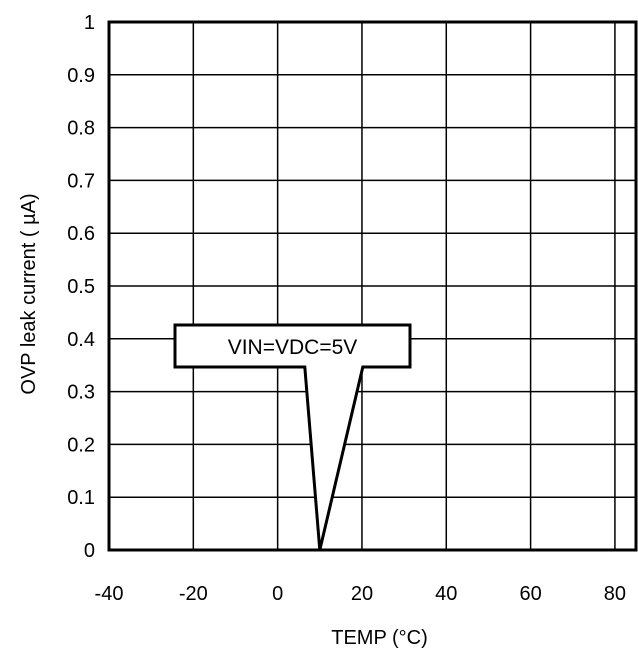 The image size is (638, 653). What do you see at coordinates (293, 347) in the screenshot?
I see `callout-label: VIN=VDC=5V` at bounding box center [293, 347].